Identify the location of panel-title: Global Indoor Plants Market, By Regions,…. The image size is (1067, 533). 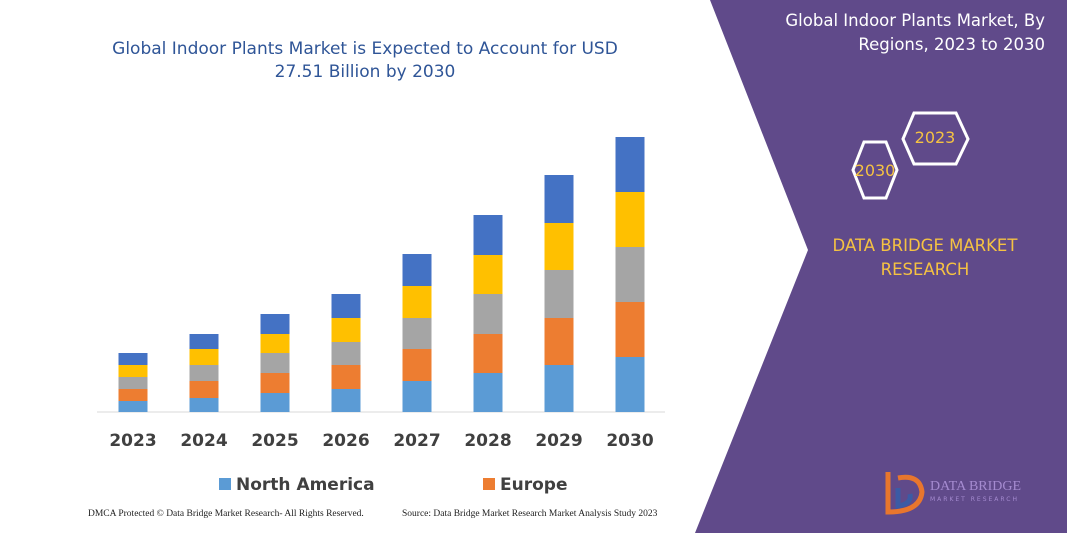
(915, 32).